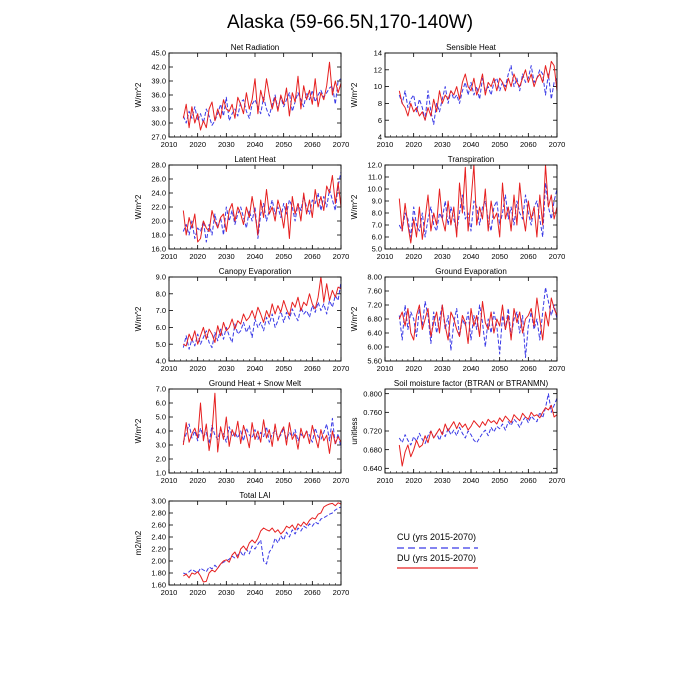 The height and width of the screenshot is (700, 700). What do you see at coordinates (374, 361) in the screenshot?
I see `chart-6-ytick-label: 5.60` at bounding box center [374, 361].